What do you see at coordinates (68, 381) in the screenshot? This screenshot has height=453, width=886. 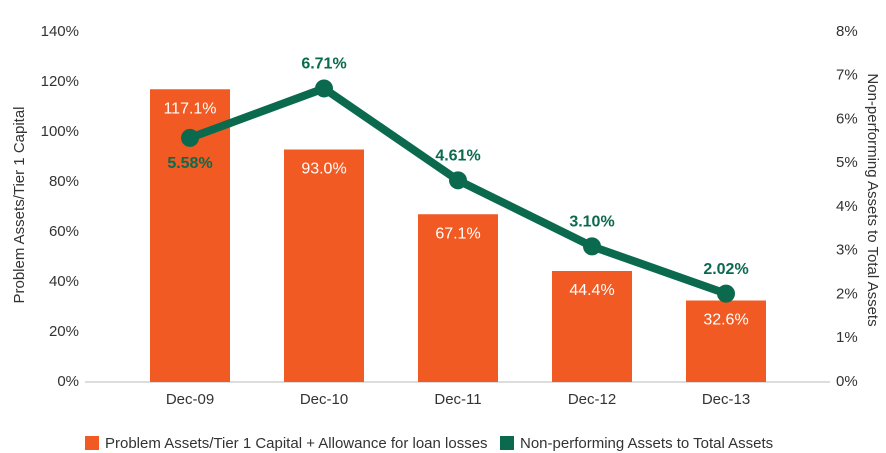 I see `y-tick-label: 0%` at bounding box center [68, 381].